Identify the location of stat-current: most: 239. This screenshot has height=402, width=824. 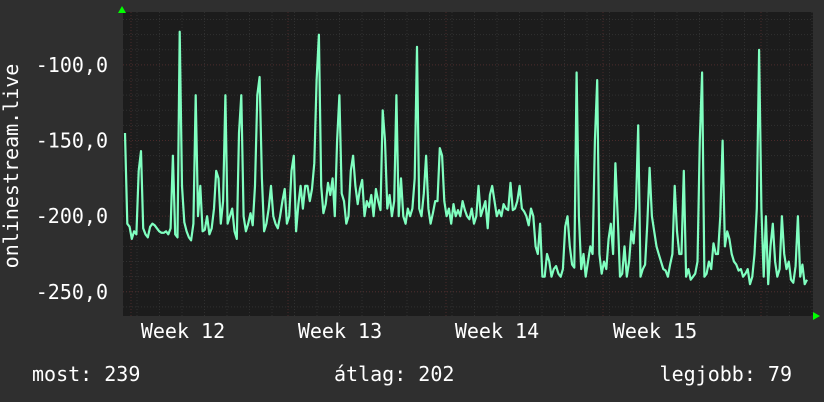
(86, 374).